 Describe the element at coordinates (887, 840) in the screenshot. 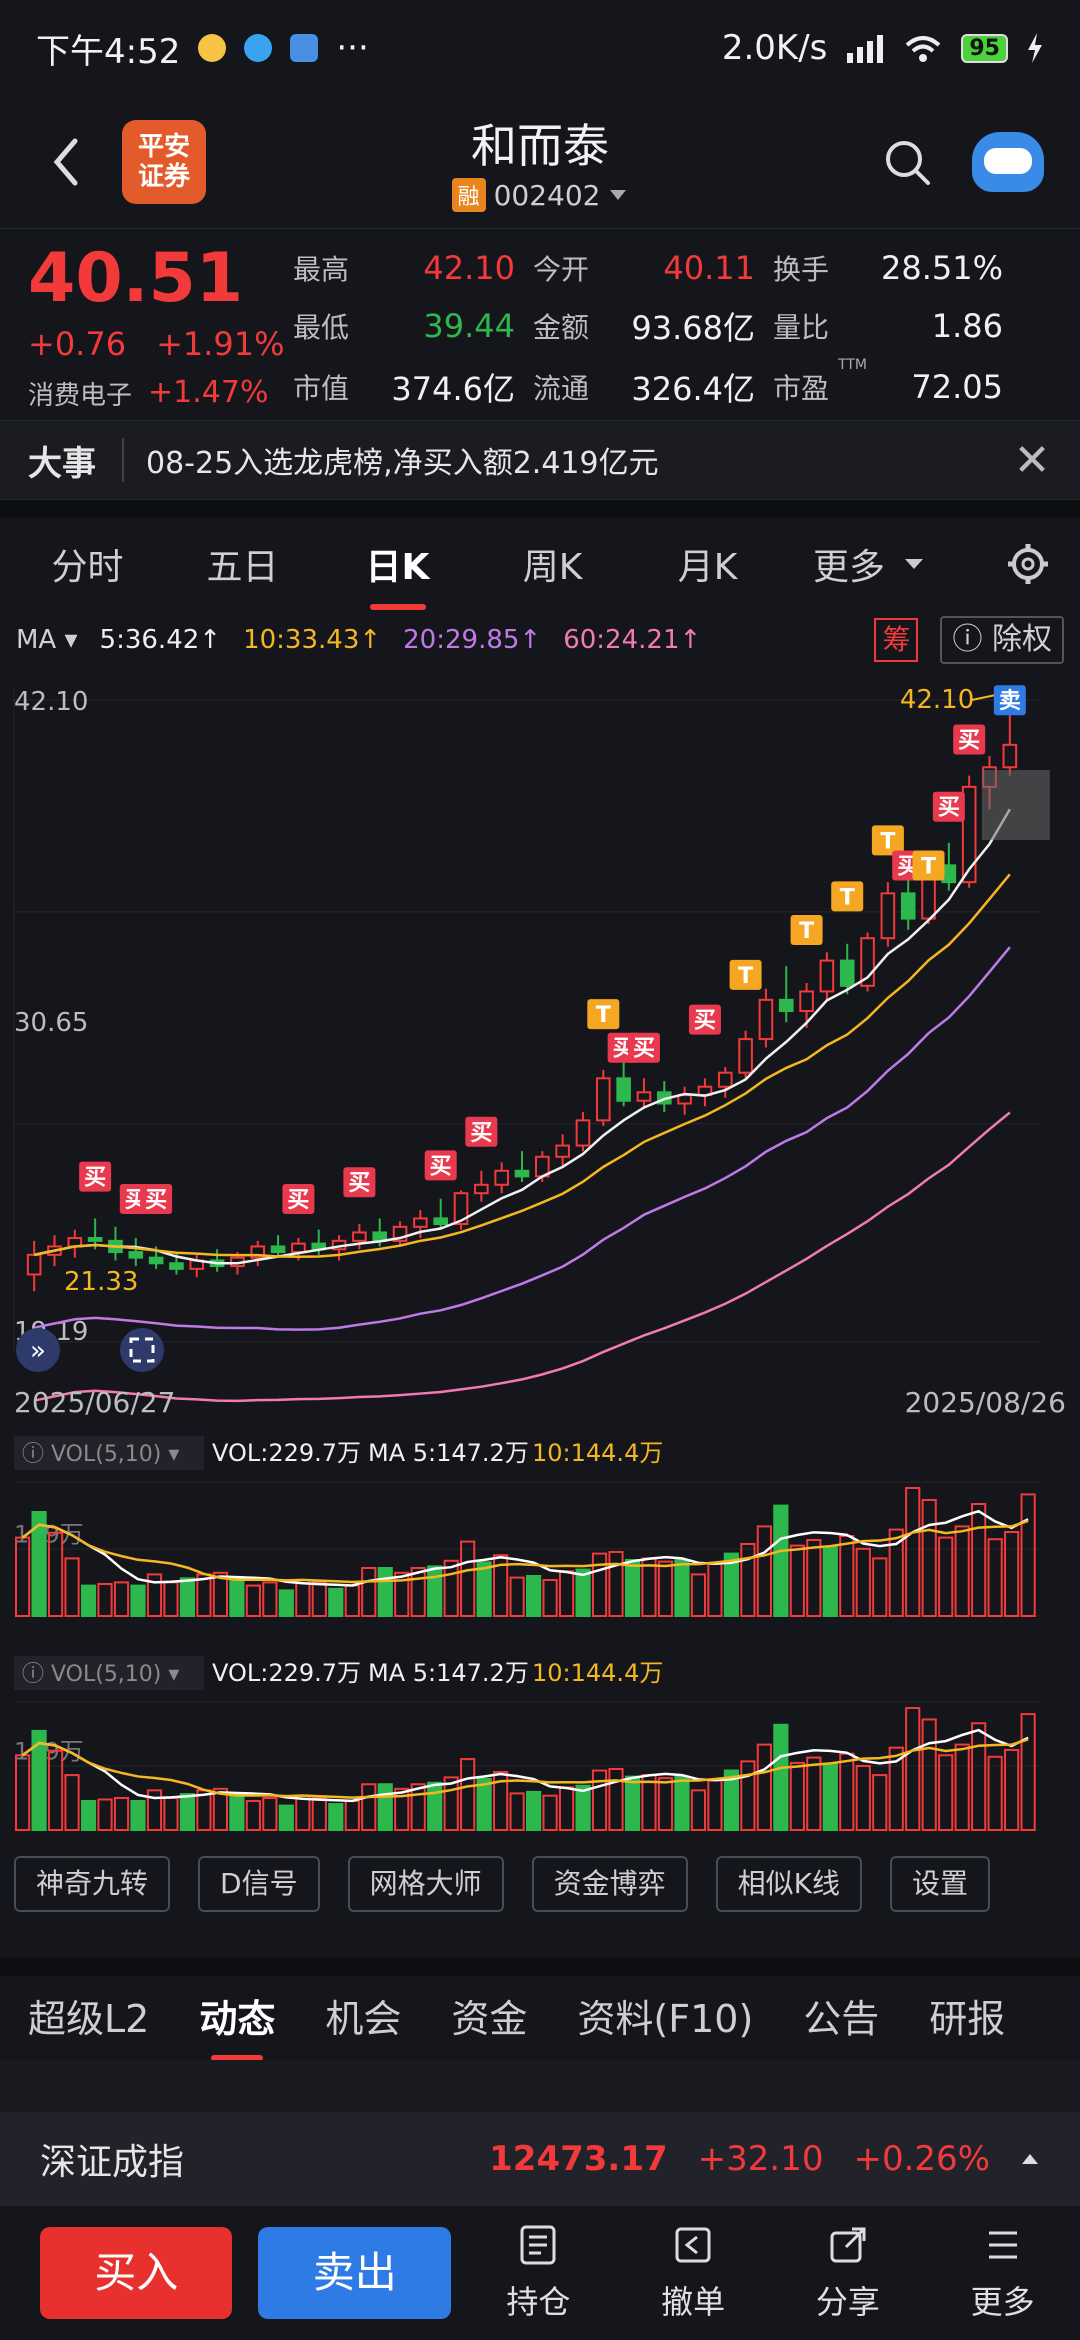

I see `t-signal-badge` at that location.